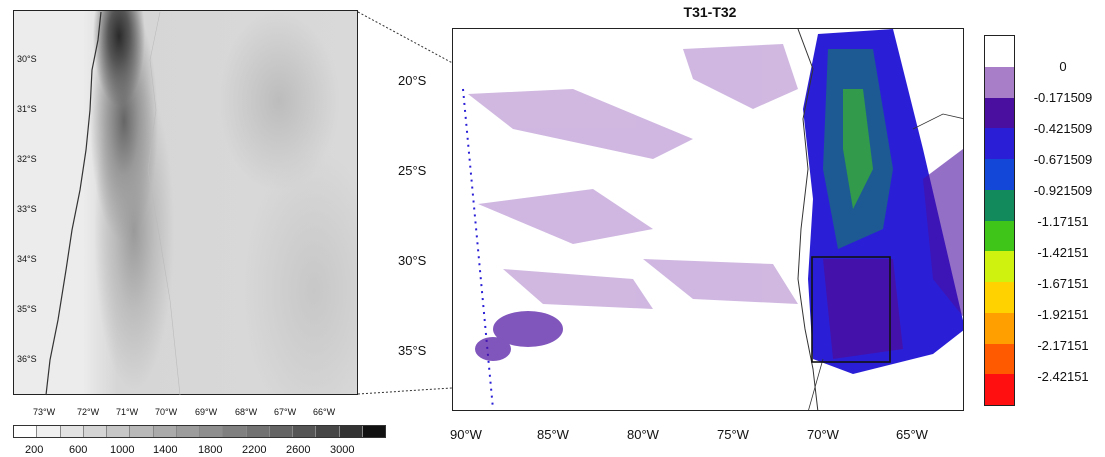 The width and height of the screenshot is (1105, 457). I want to click on elevation-label: 1000, so click(122, 450).